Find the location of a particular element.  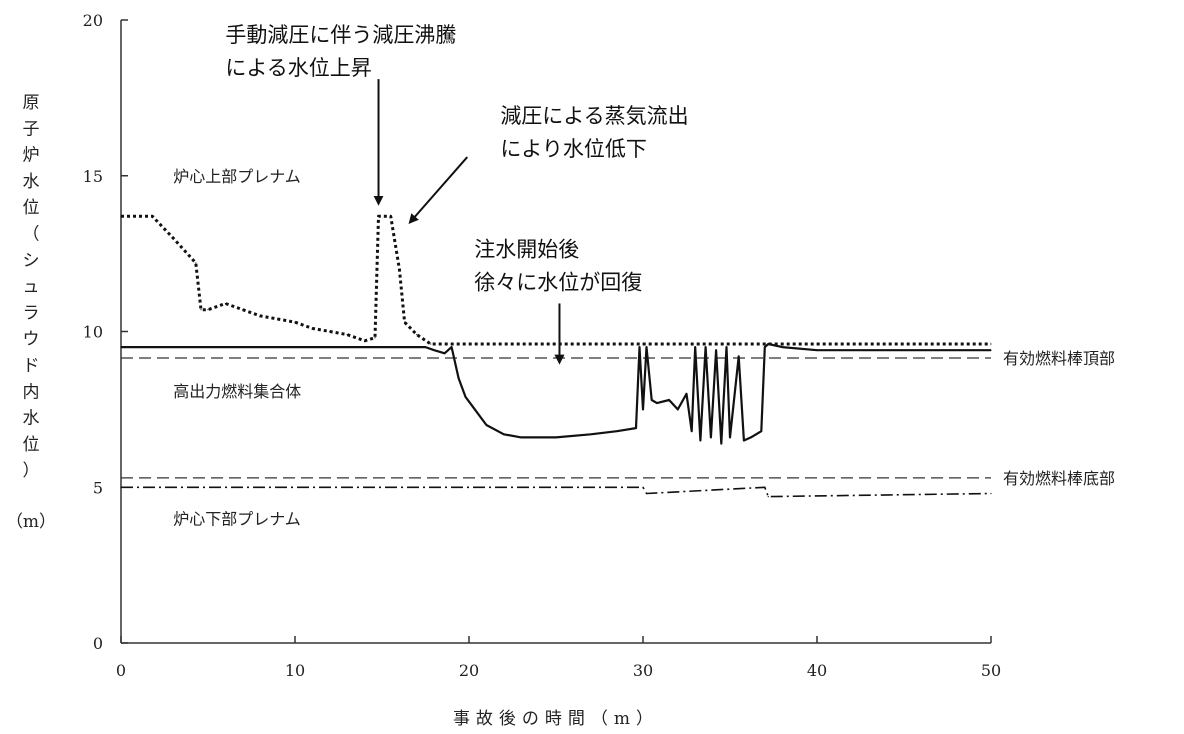

annotation-text: 減圧による蒸気流出 is located at coordinates (594, 116).